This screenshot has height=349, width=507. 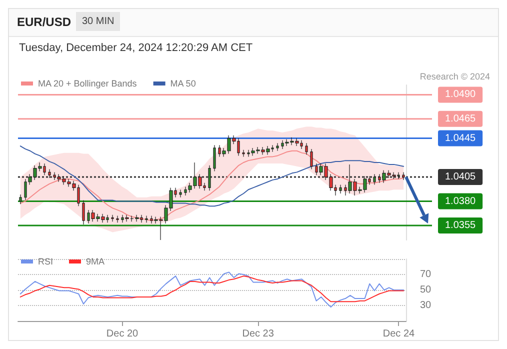 I want to click on chart-title: EUR/USD, so click(x=44, y=22).